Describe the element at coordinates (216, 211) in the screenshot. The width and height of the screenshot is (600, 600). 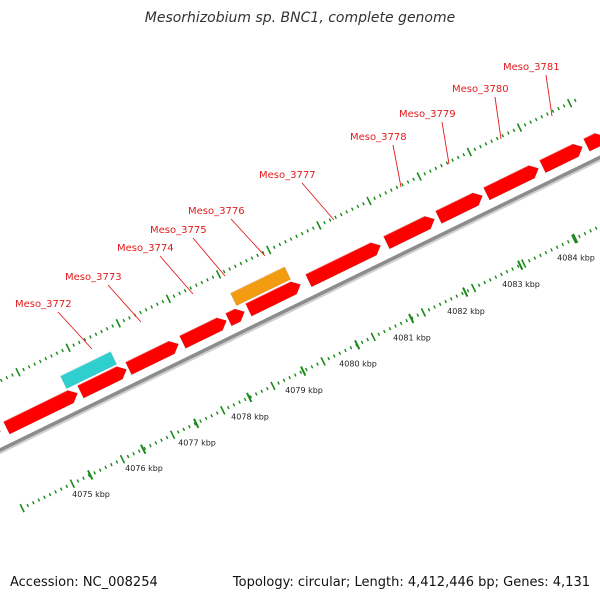
I see `gene-label: Meso_3776` at that location.